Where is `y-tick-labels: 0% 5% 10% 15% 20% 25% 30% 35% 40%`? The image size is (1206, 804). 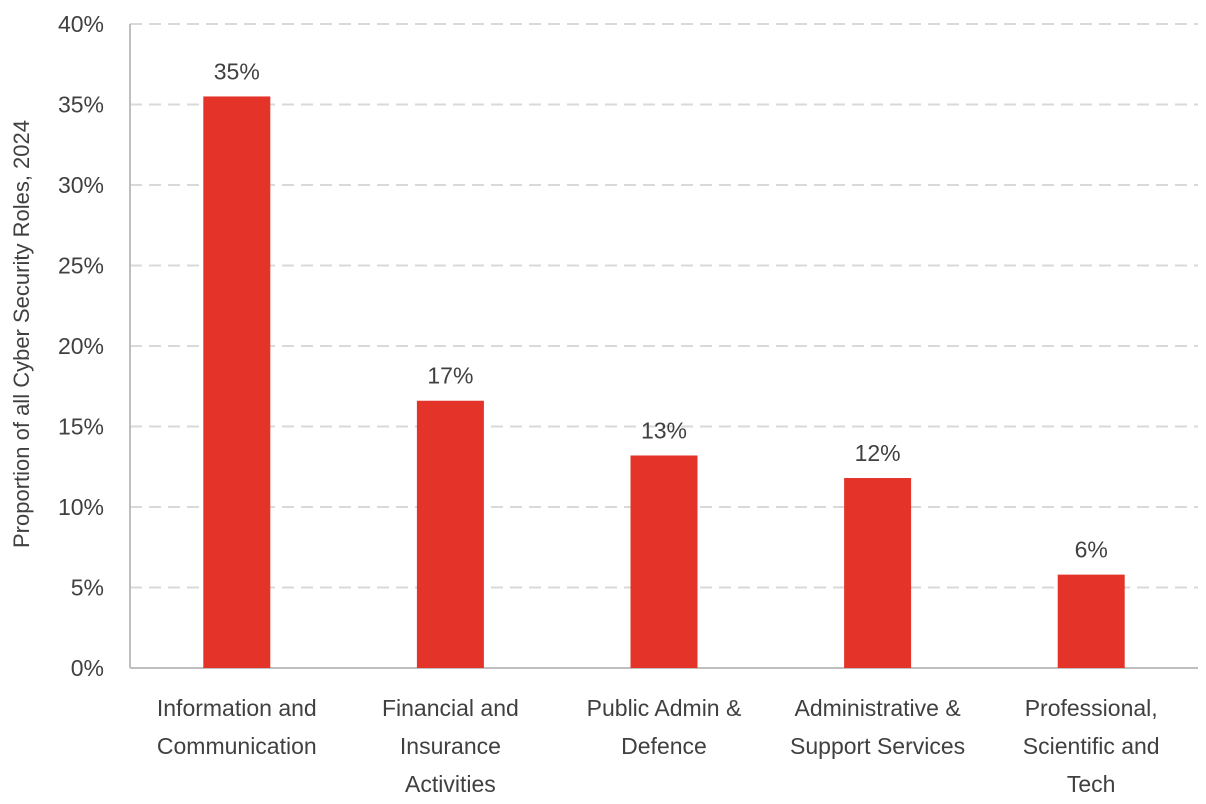 y-tick-labels: 0% 5% 10% 15% 20% 25% 30% 35% 40% is located at coordinates (81, 346).